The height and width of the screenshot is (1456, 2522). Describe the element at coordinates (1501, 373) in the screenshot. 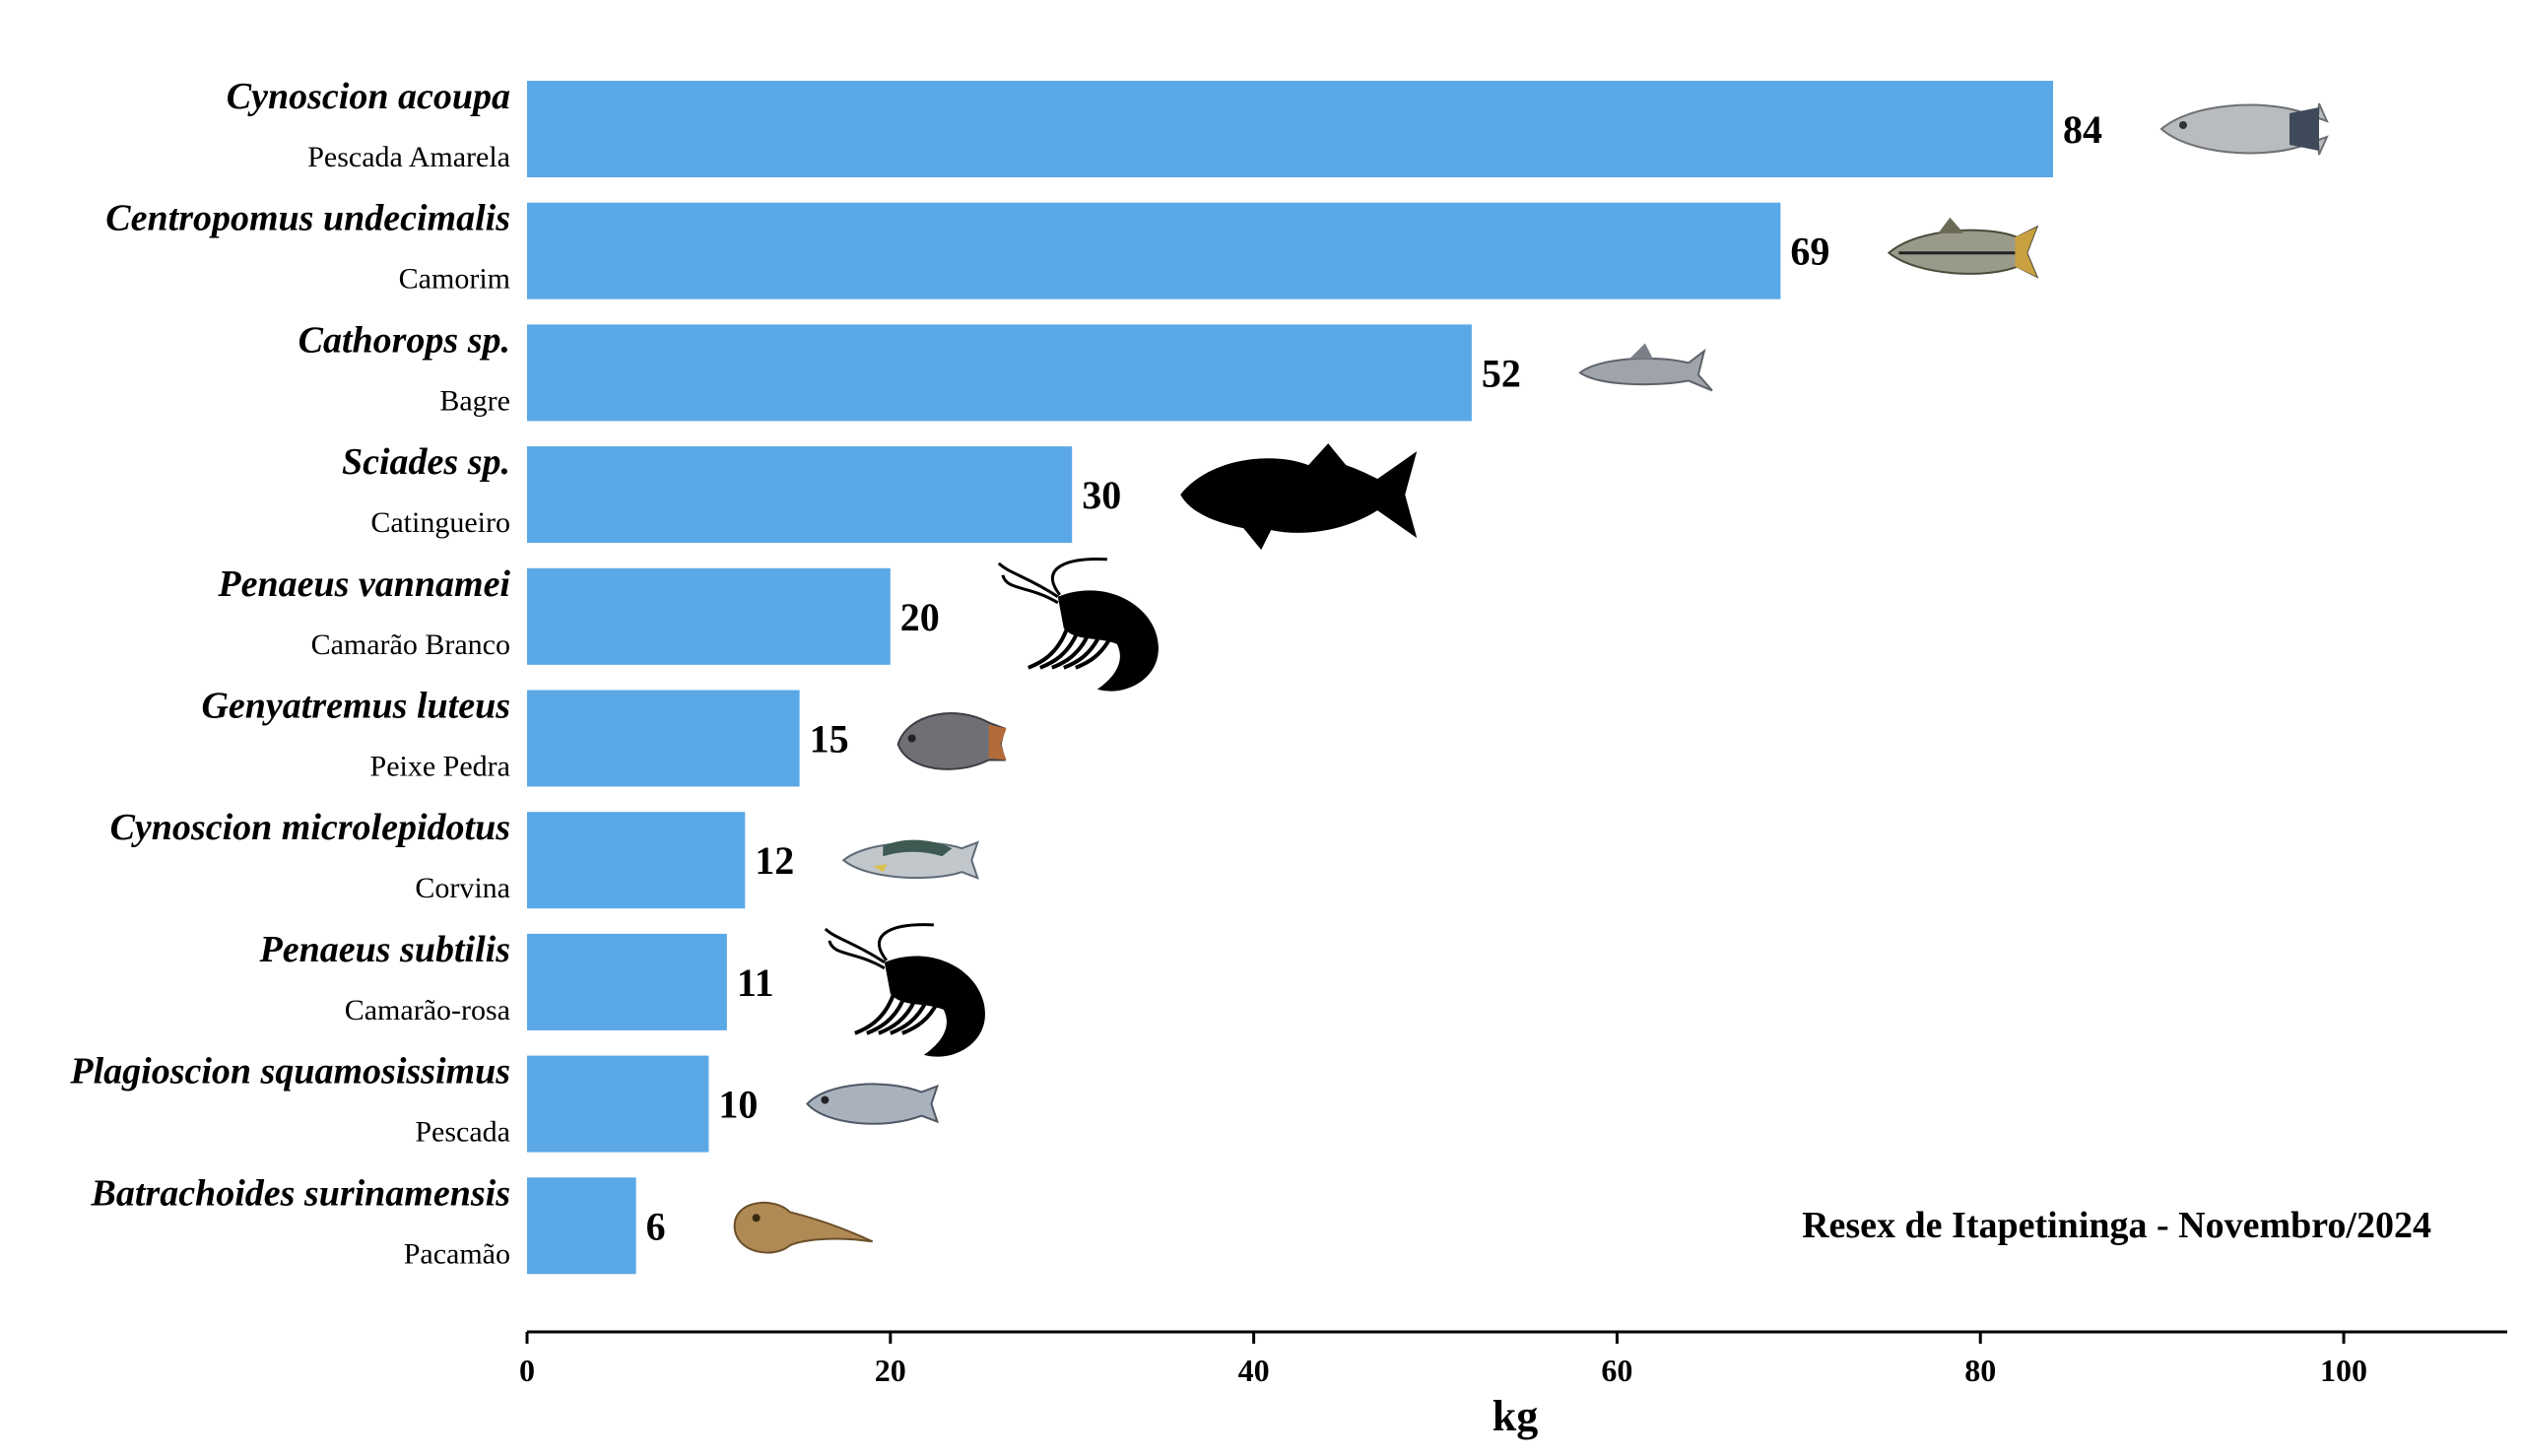

I see `data-label: 52` at that location.